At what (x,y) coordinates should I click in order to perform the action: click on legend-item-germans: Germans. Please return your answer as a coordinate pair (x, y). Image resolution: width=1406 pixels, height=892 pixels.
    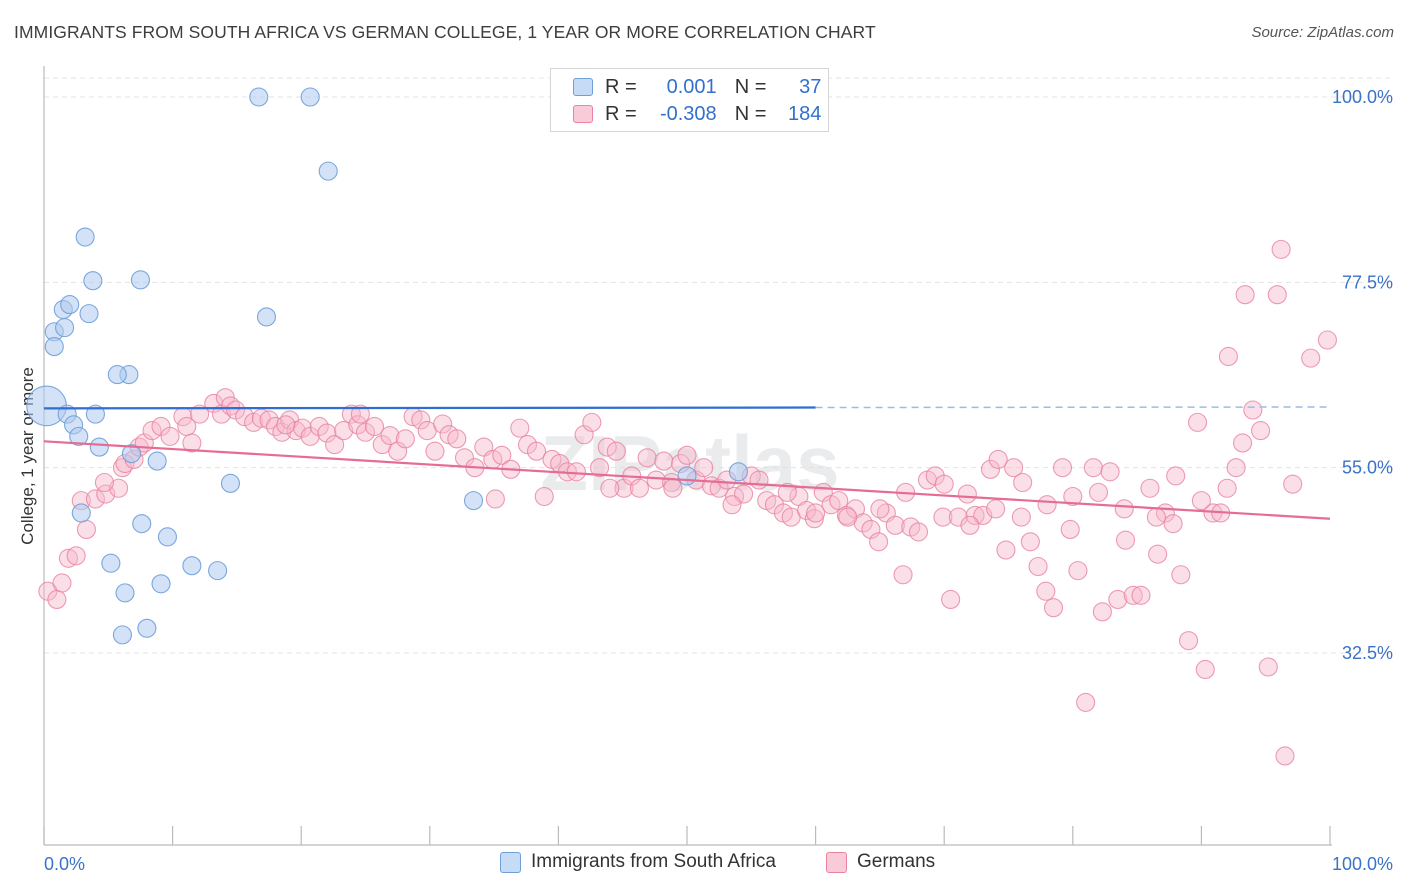
    Looking at the image, I should click on (880, 862).